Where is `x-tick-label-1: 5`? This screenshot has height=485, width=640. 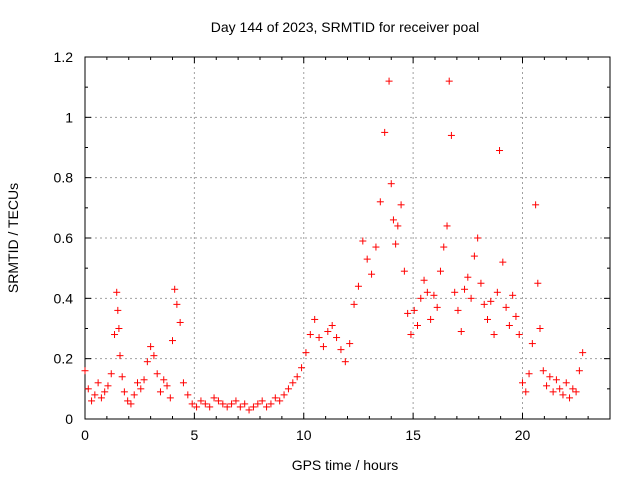 x-tick-label-1: 5 is located at coordinates (194, 435).